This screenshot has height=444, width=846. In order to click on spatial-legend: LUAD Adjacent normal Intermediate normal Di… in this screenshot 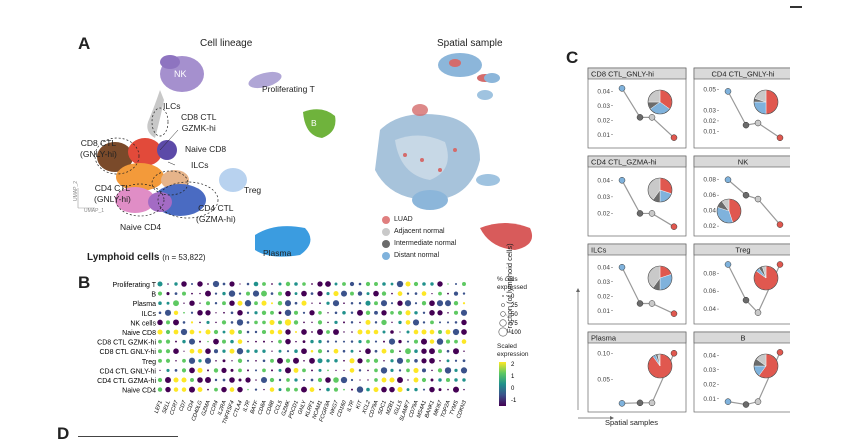, I will do `click(419, 238)`.